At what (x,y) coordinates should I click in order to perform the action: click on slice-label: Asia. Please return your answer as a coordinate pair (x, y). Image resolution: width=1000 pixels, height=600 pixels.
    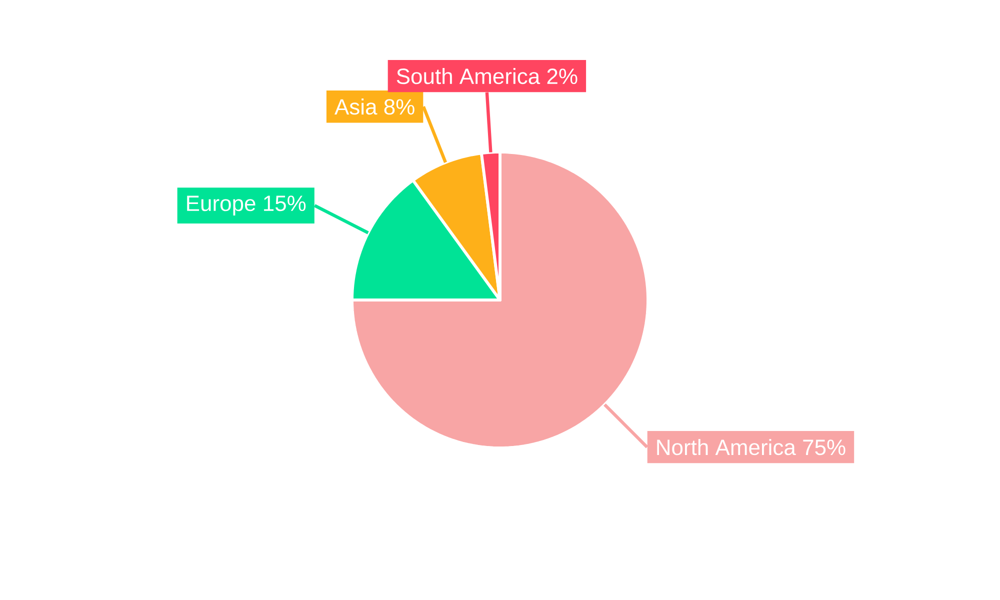
    Looking at the image, I should click on (356, 106).